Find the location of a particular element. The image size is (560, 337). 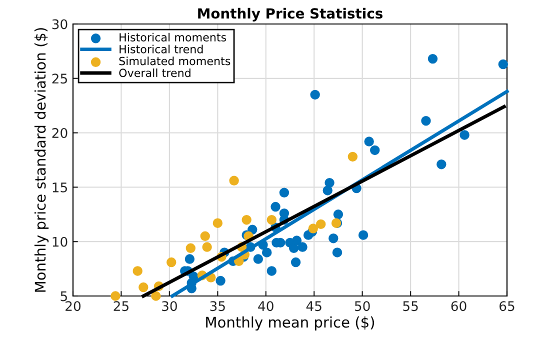

x-tick-label: 20 is located at coordinates (73, 306).